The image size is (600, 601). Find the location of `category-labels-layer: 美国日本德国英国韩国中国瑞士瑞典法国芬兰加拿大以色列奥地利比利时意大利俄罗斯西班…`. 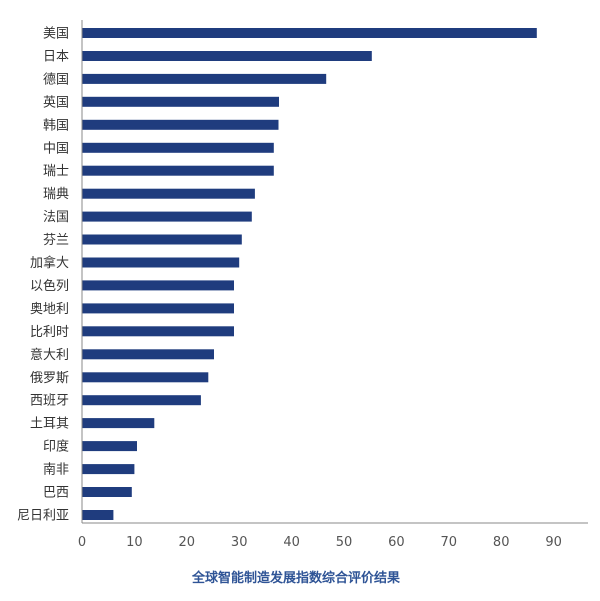

category-labels-layer: 美国日本德国英国韩国中国瑞士瑞典法国芬兰加拿大以色列奥地利比利时意大利俄罗斯西班… is located at coordinates (43, 275).